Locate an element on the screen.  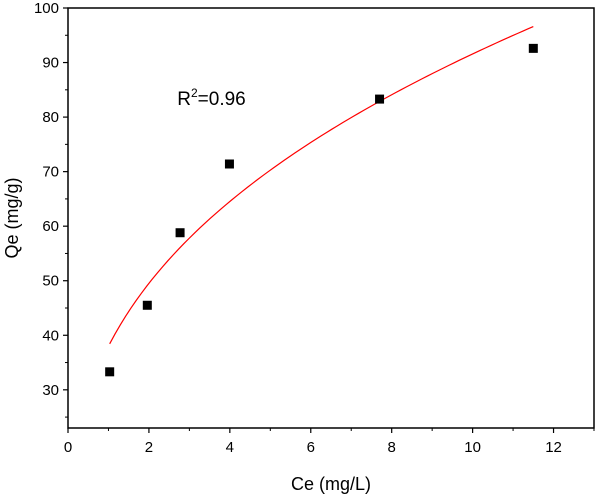
r-squared-superscript: 2 is located at coordinates (194, 93).